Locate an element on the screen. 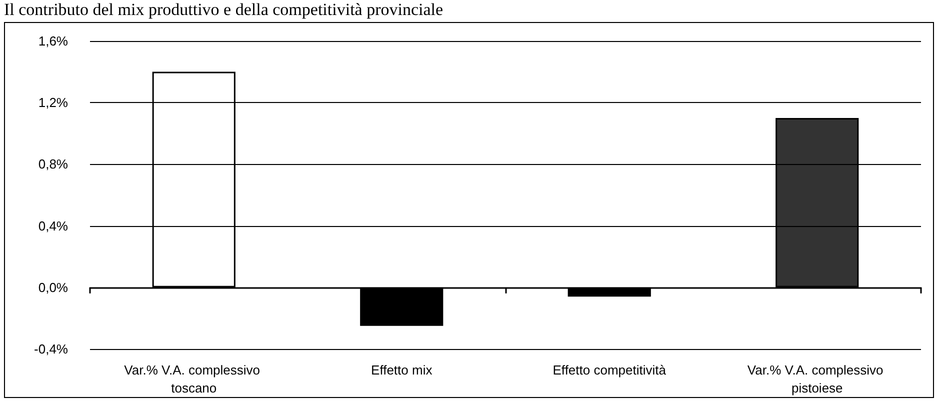 Image resolution: width=940 pixels, height=404 pixels. y-tick-label: 0,0% is located at coordinates (53, 287).